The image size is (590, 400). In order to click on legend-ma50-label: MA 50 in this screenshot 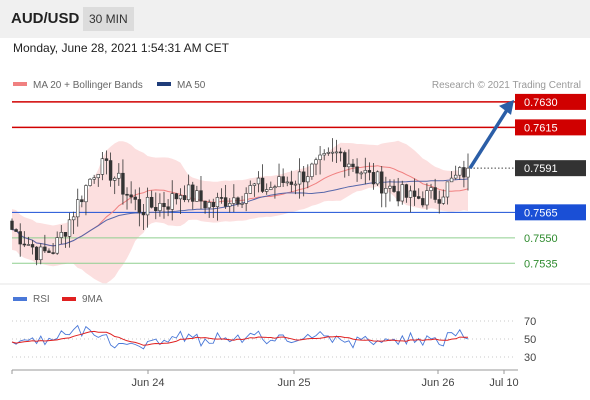, I will do `click(191, 85)`.